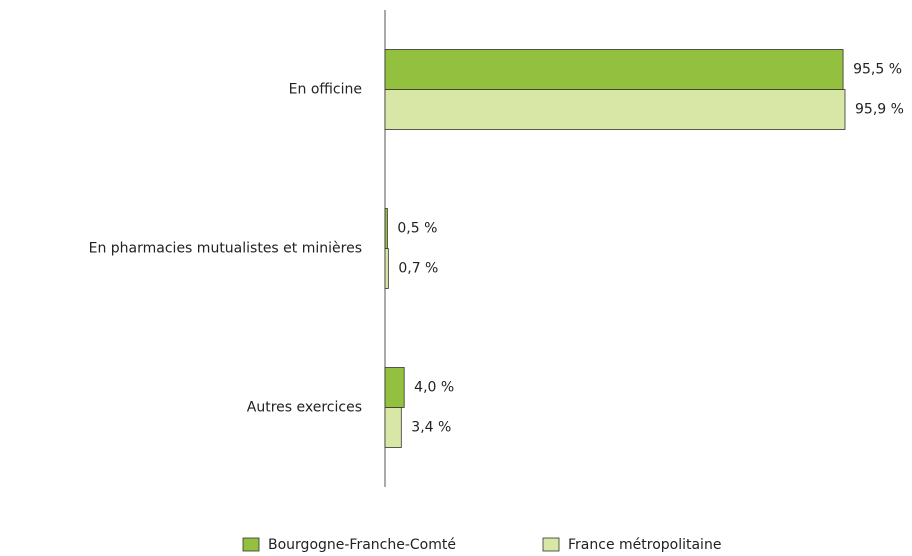  Describe the element at coordinates (877, 70) in the screenshot. I see `data-label: 95,5 %` at that location.